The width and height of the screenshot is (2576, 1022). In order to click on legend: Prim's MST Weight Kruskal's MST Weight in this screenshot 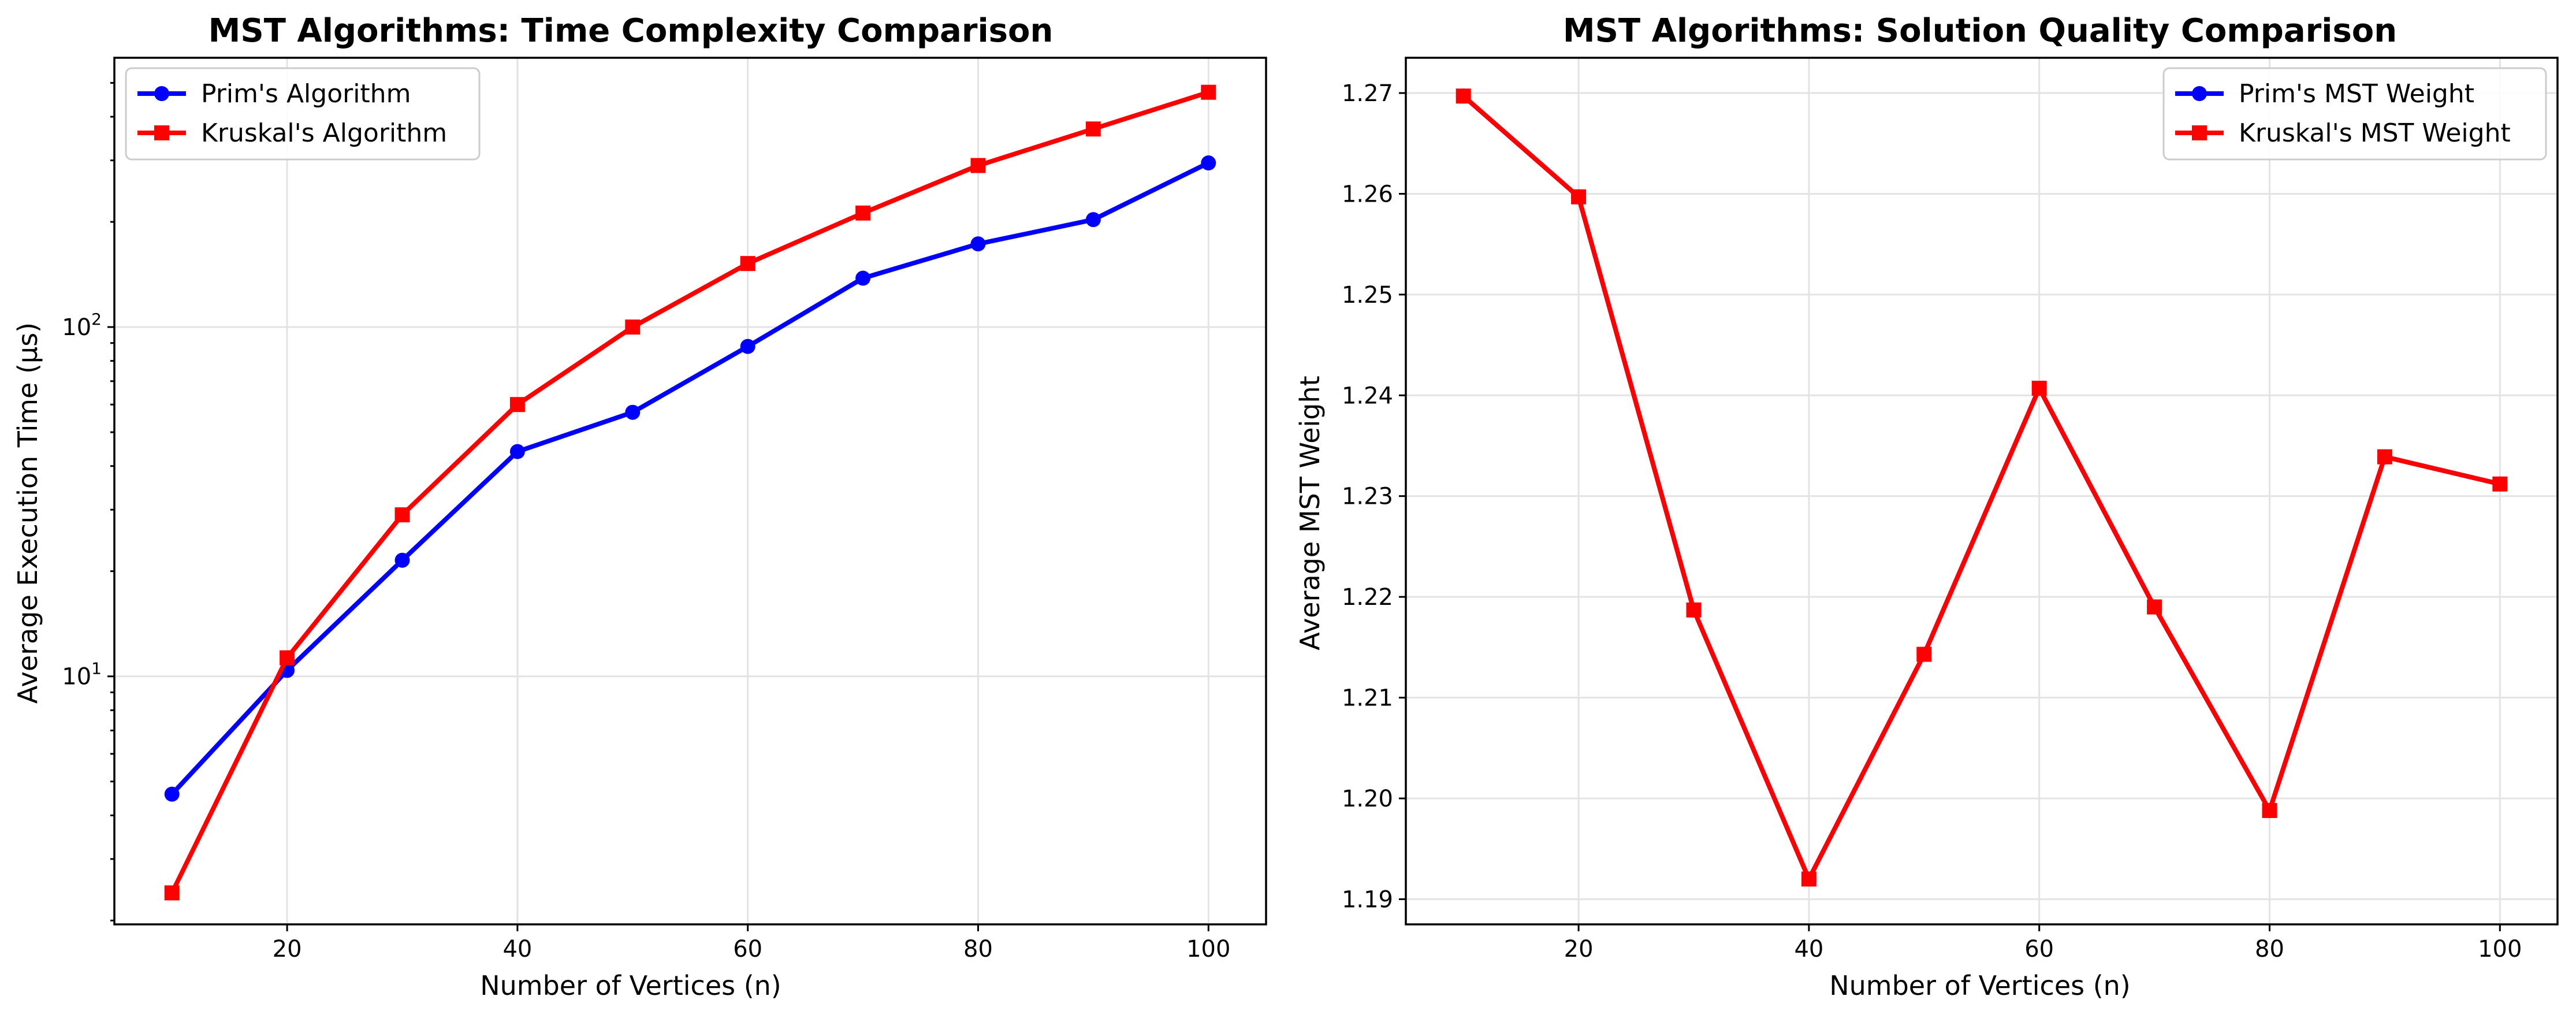, I will do `click(2354, 114)`.